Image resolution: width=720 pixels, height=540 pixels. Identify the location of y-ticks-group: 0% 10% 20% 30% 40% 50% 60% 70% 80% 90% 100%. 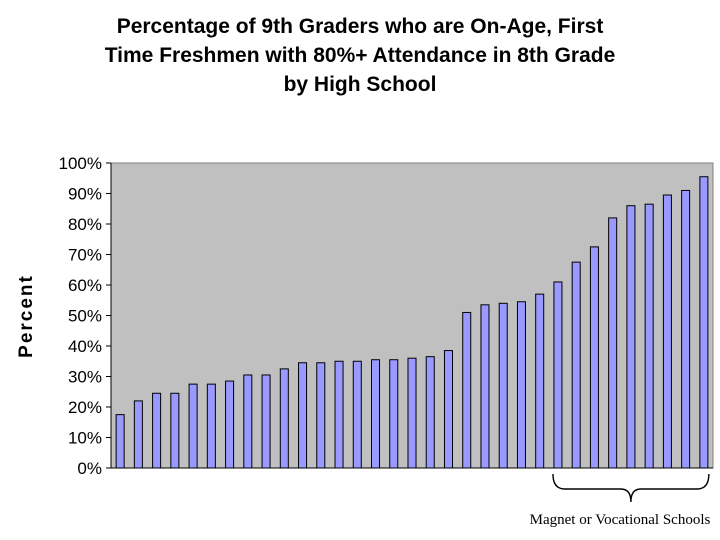
(85, 316).